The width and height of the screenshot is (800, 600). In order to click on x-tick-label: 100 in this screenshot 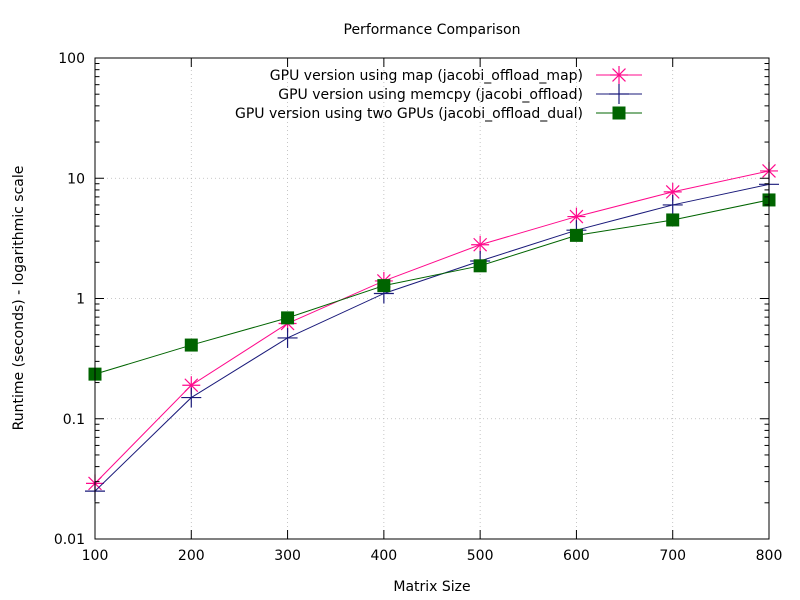, I will do `click(95, 556)`.